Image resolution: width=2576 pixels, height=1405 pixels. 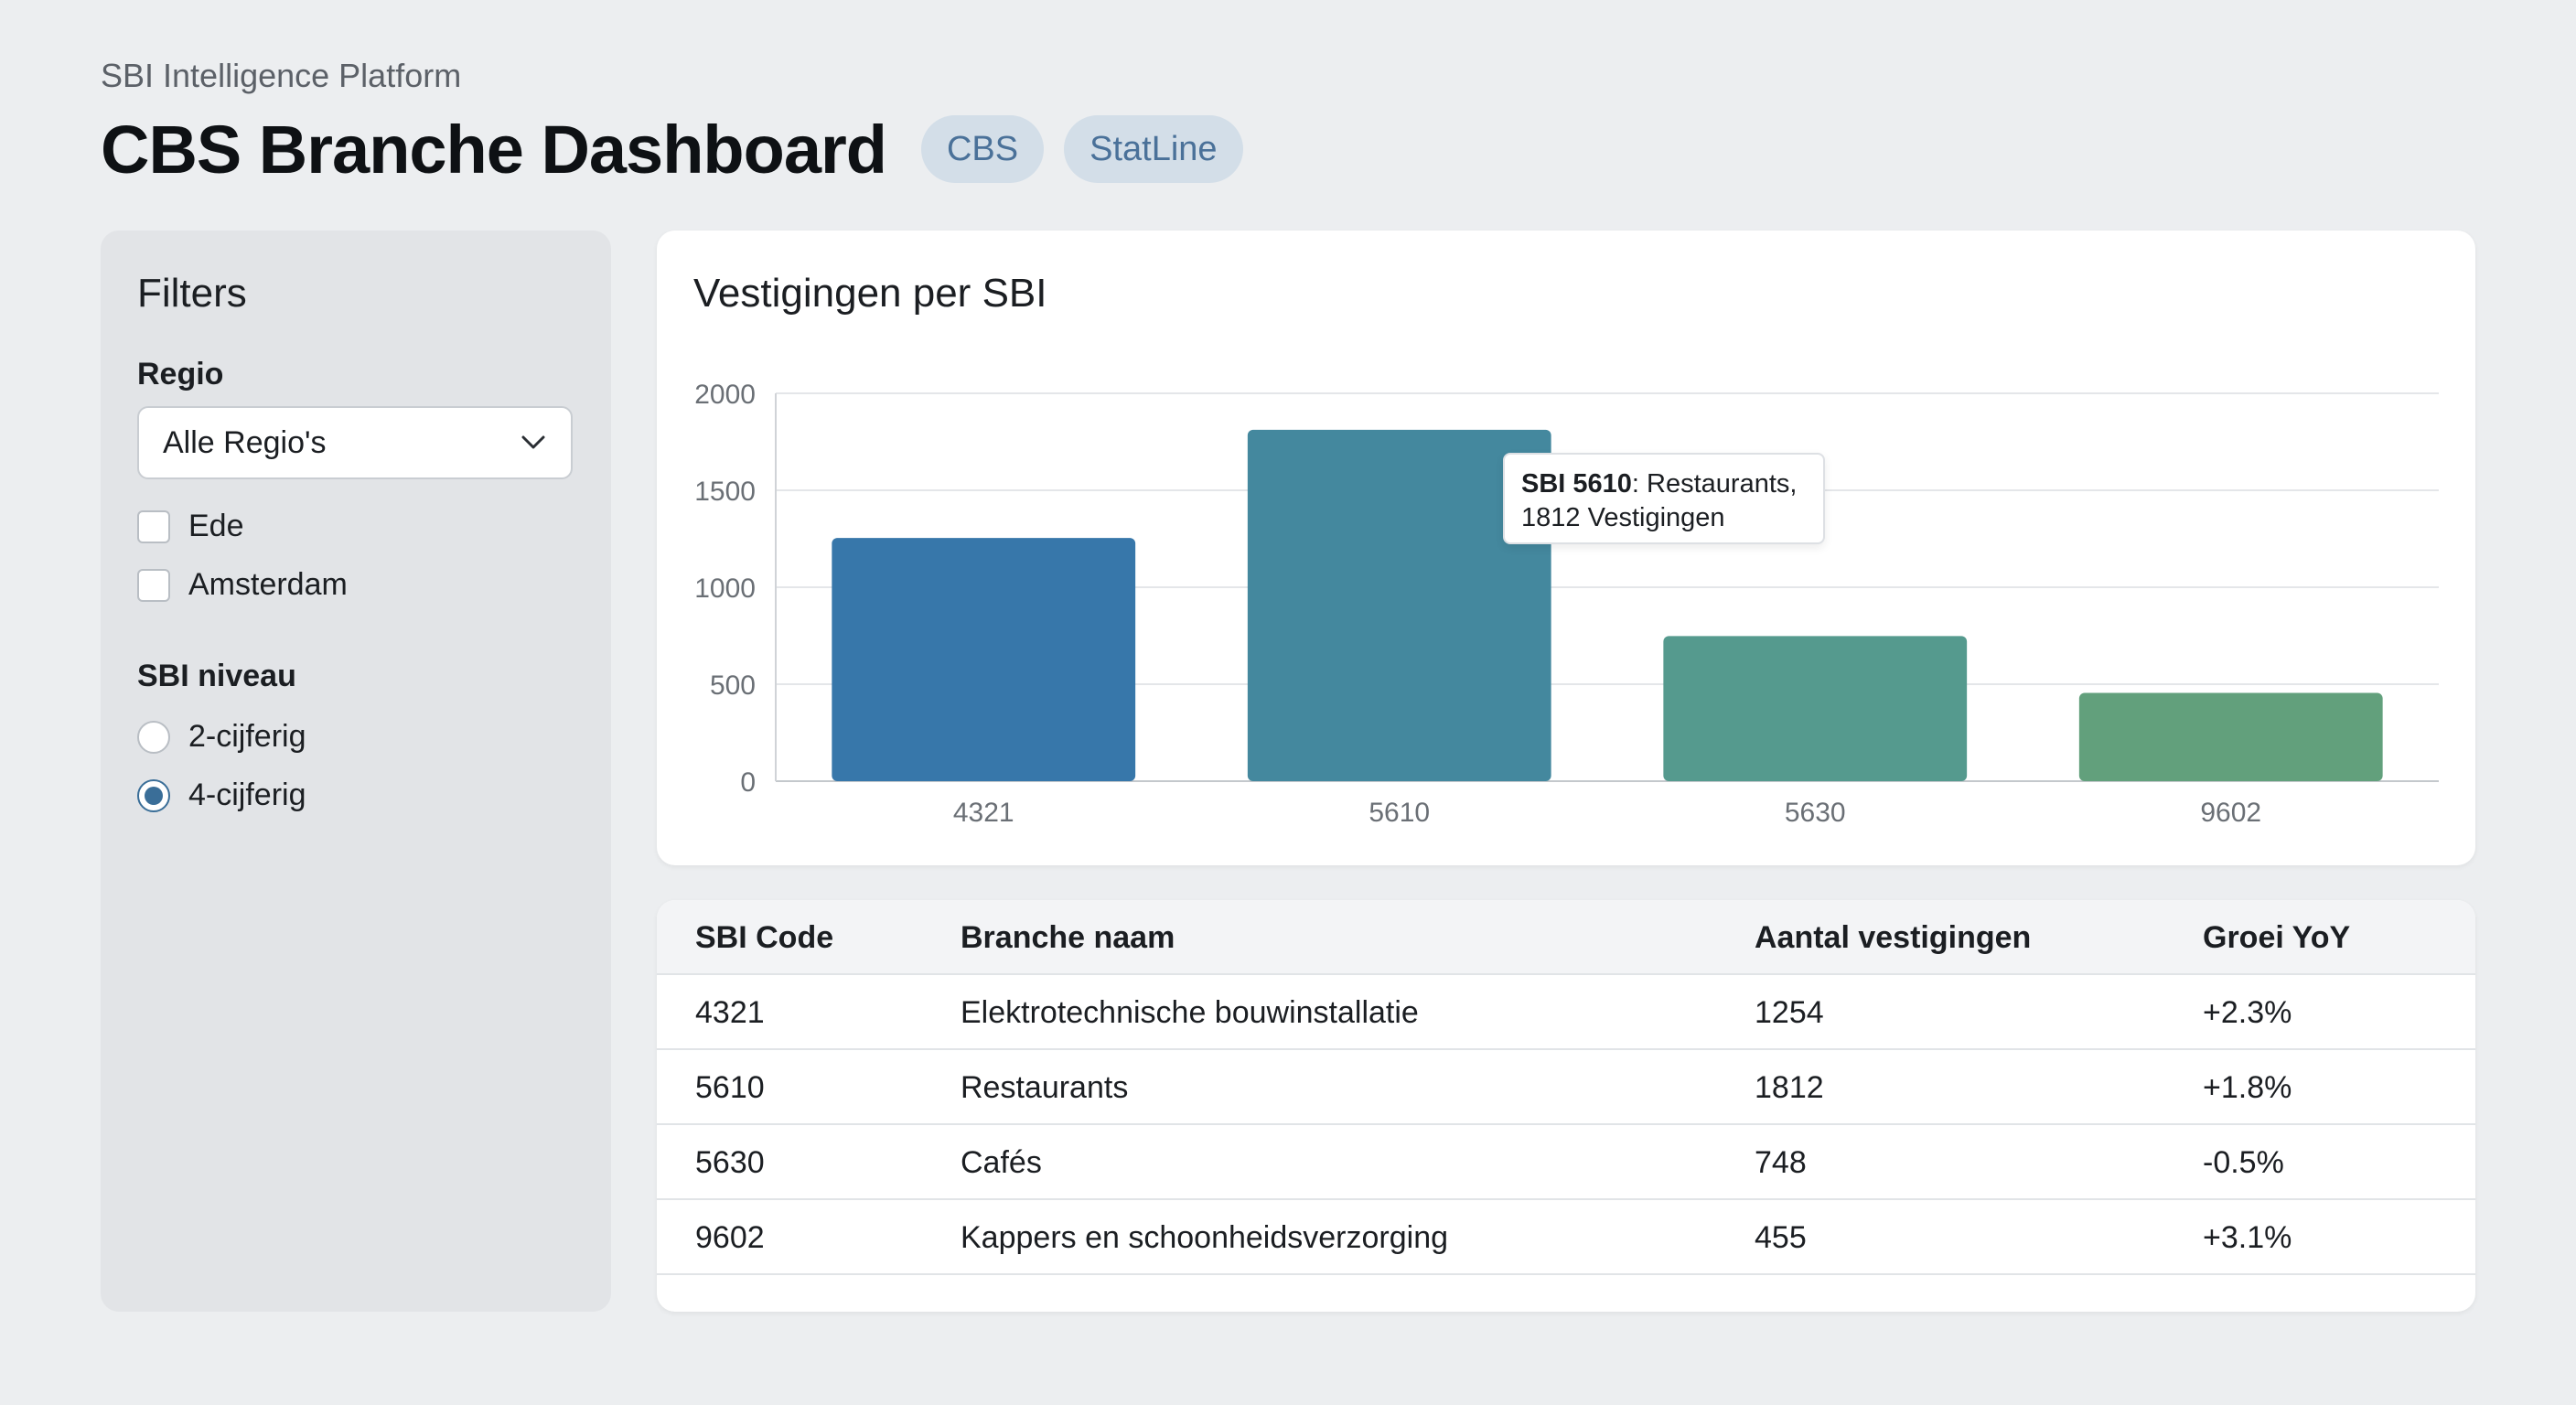 What do you see at coordinates (730, 1237) in the screenshot?
I see `cell-sbi-code: 9602` at bounding box center [730, 1237].